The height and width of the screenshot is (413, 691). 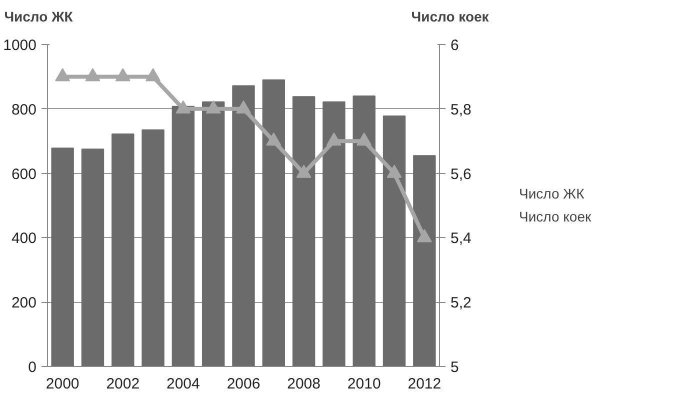 I want to click on x-tick-label: 2000, so click(x=63, y=384).